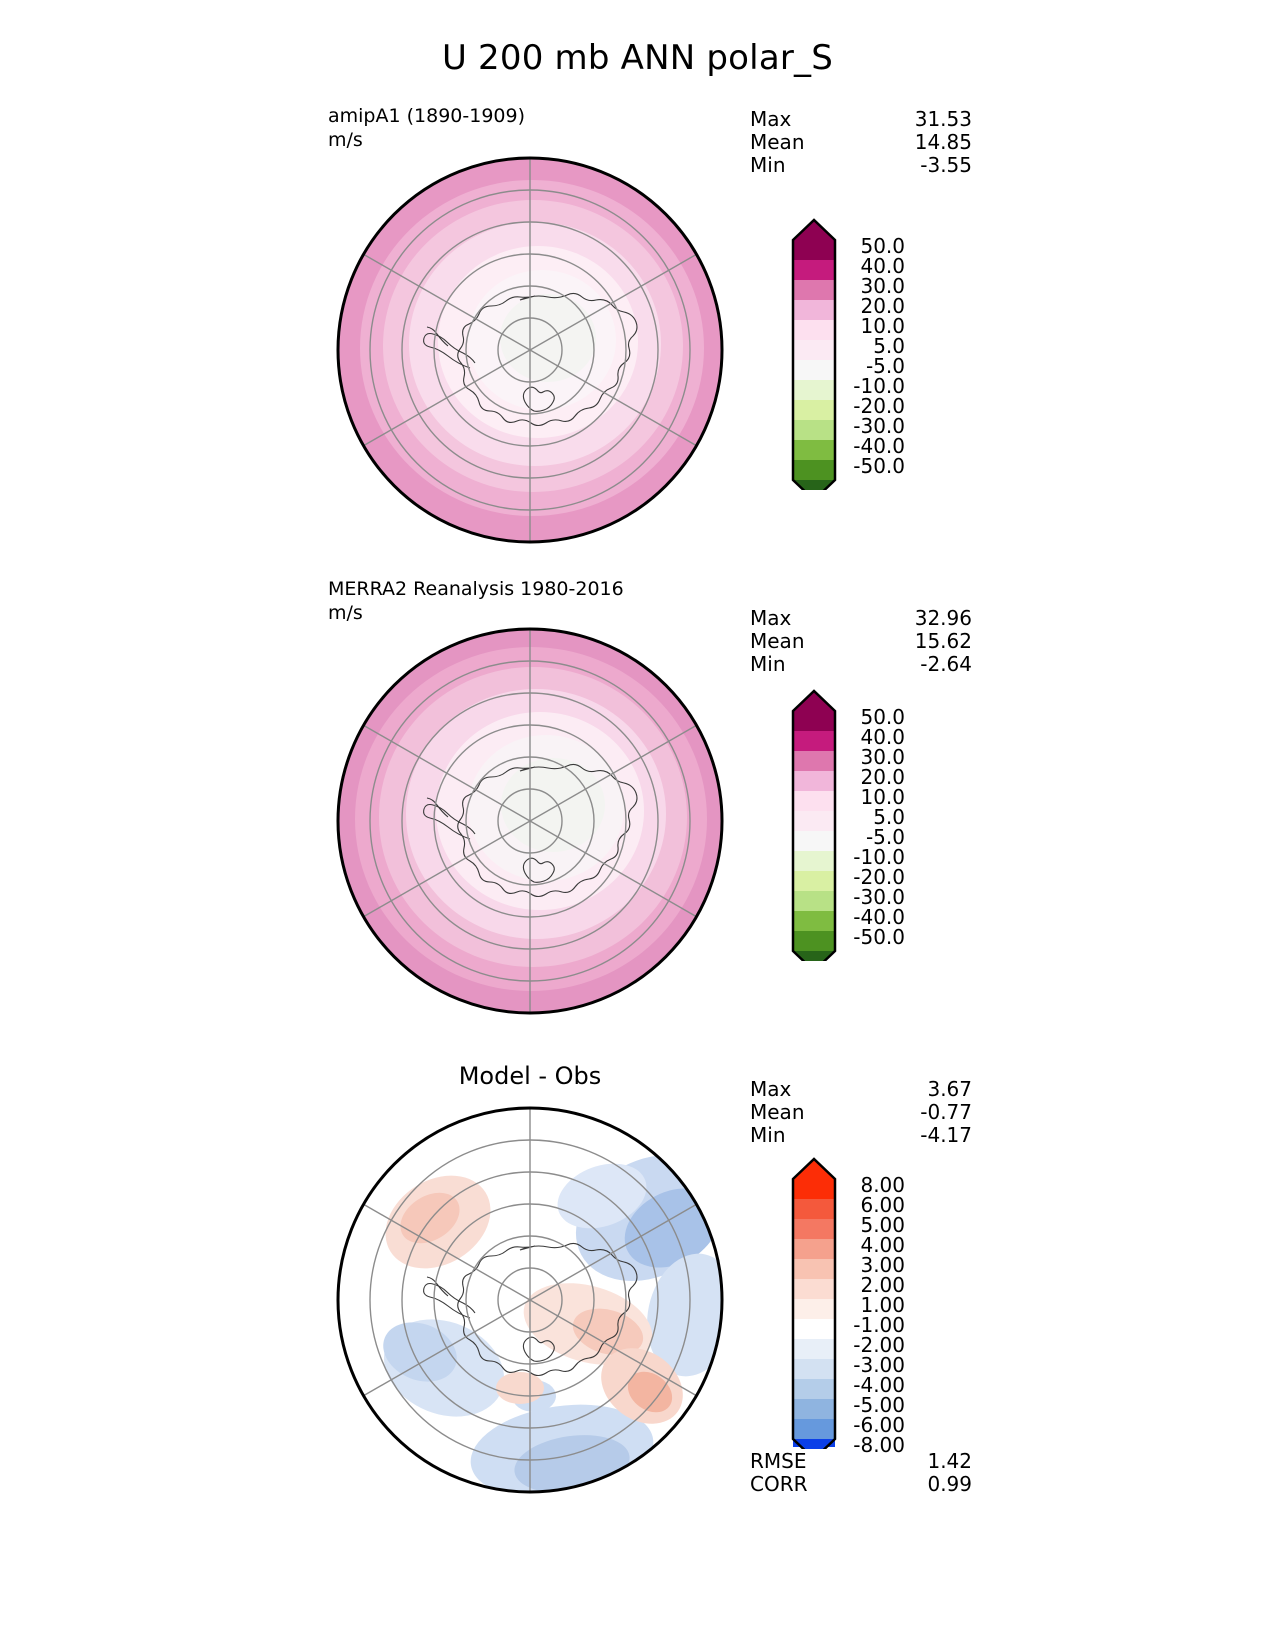  What do you see at coordinates (943, 119) in the screenshot?
I see `stat-value: 31.53` at bounding box center [943, 119].